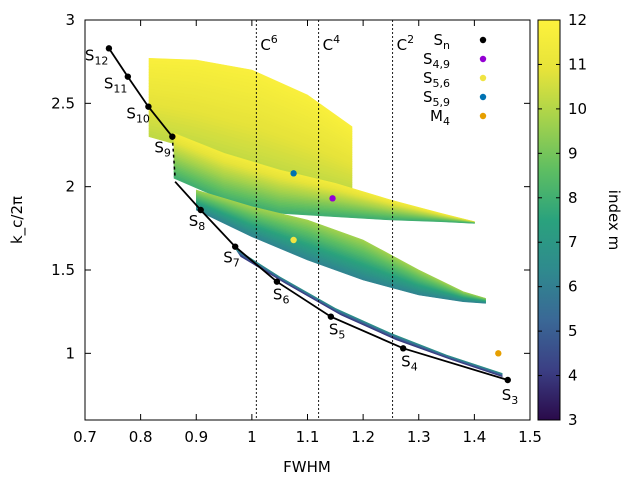 This screenshot has height=480, width=640. I want to click on sn-label-6: S6, so click(281, 296).